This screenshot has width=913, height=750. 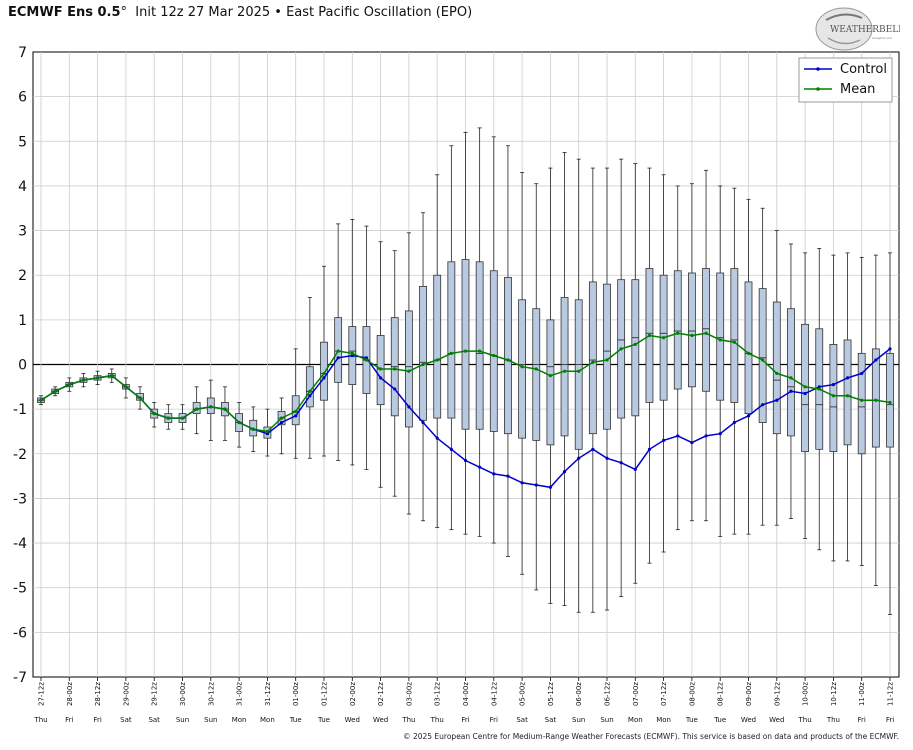 I want to click on y-tick-label: 5, so click(x=22, y=142).